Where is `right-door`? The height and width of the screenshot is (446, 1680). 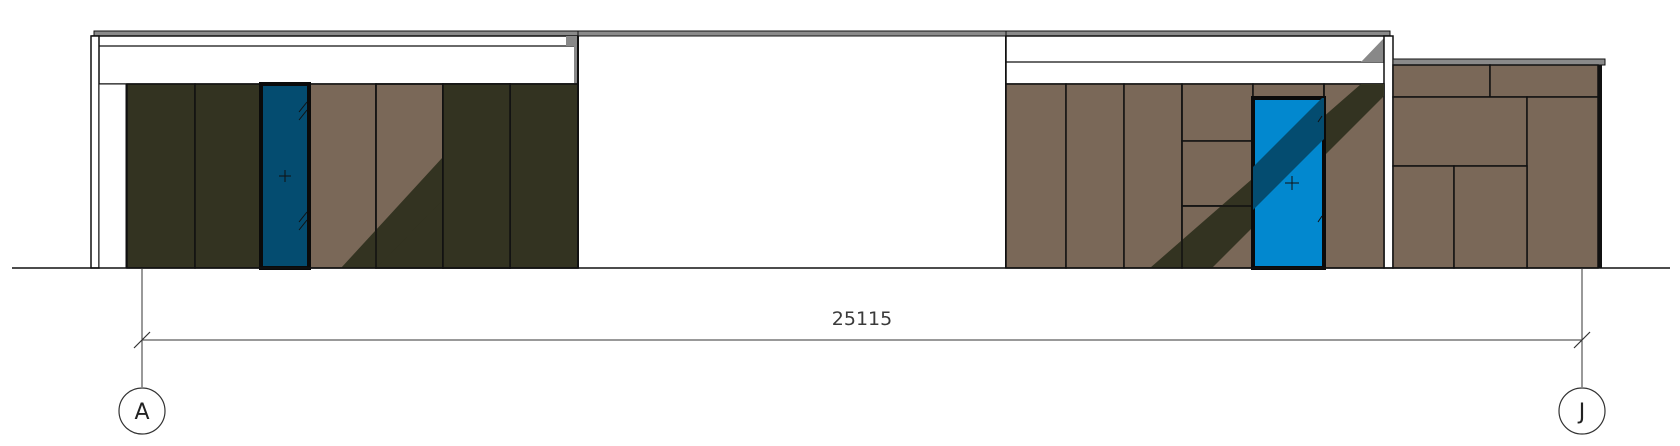 right-door is located at coordinates (1288, 183).